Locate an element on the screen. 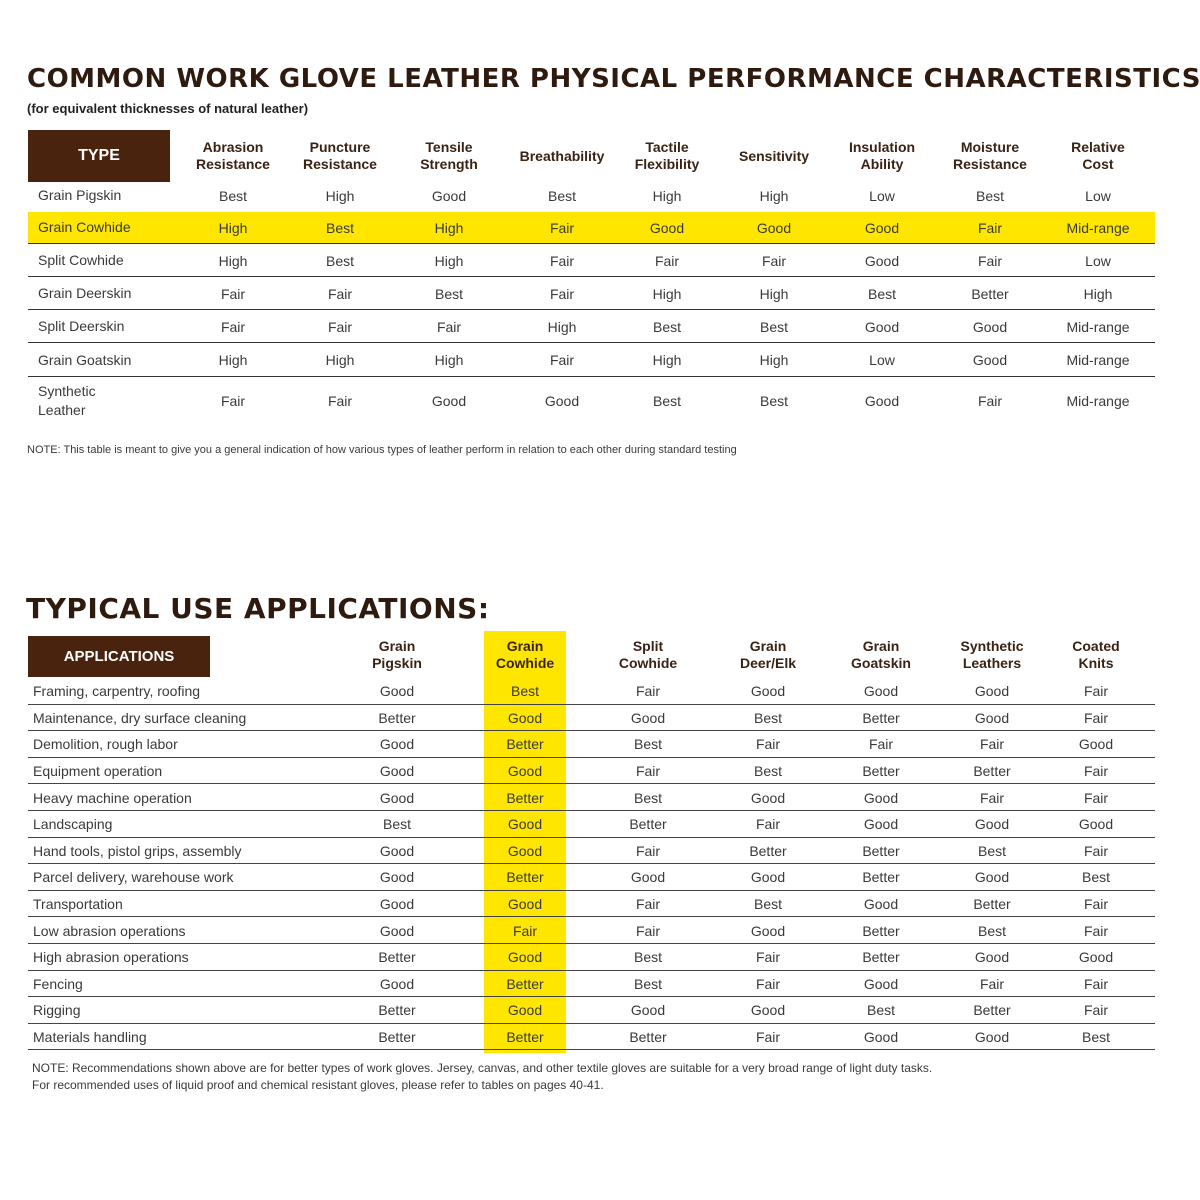  row-label: Rigging is located at coordinates (57, 1010).